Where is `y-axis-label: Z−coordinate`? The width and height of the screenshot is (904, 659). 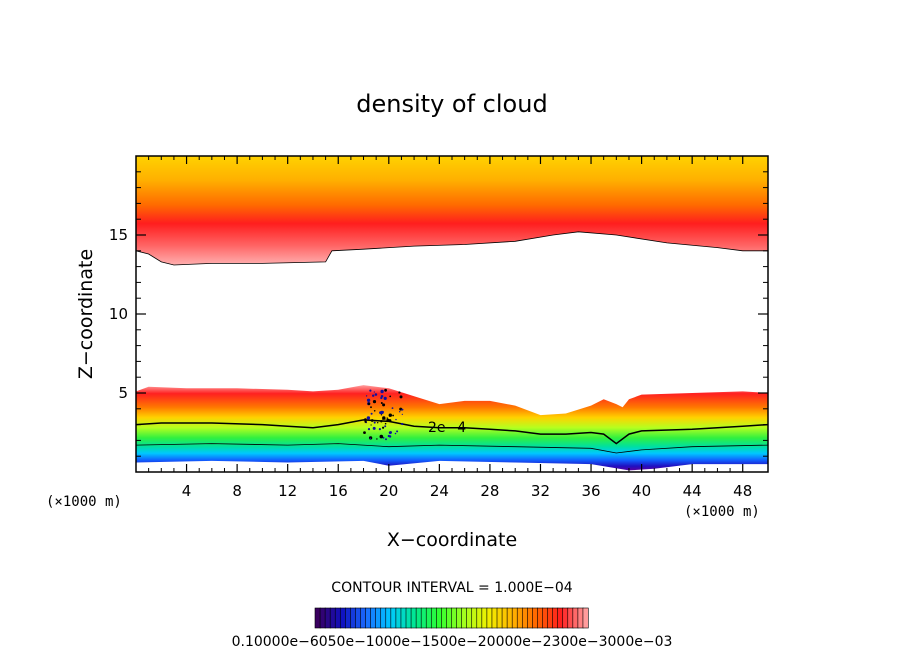
y-axis-label: Z−coordinate is located at coordinates (86, 314).